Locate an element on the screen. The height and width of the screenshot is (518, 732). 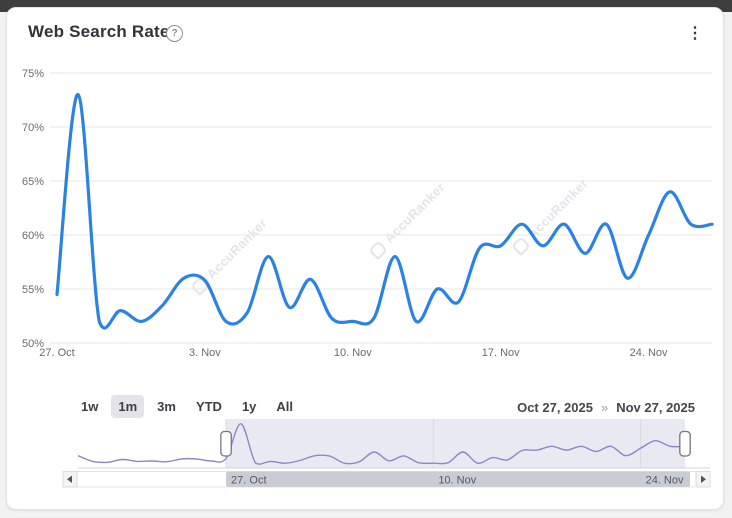
y-axis-label: 50% is located at coordinates (33, 344).